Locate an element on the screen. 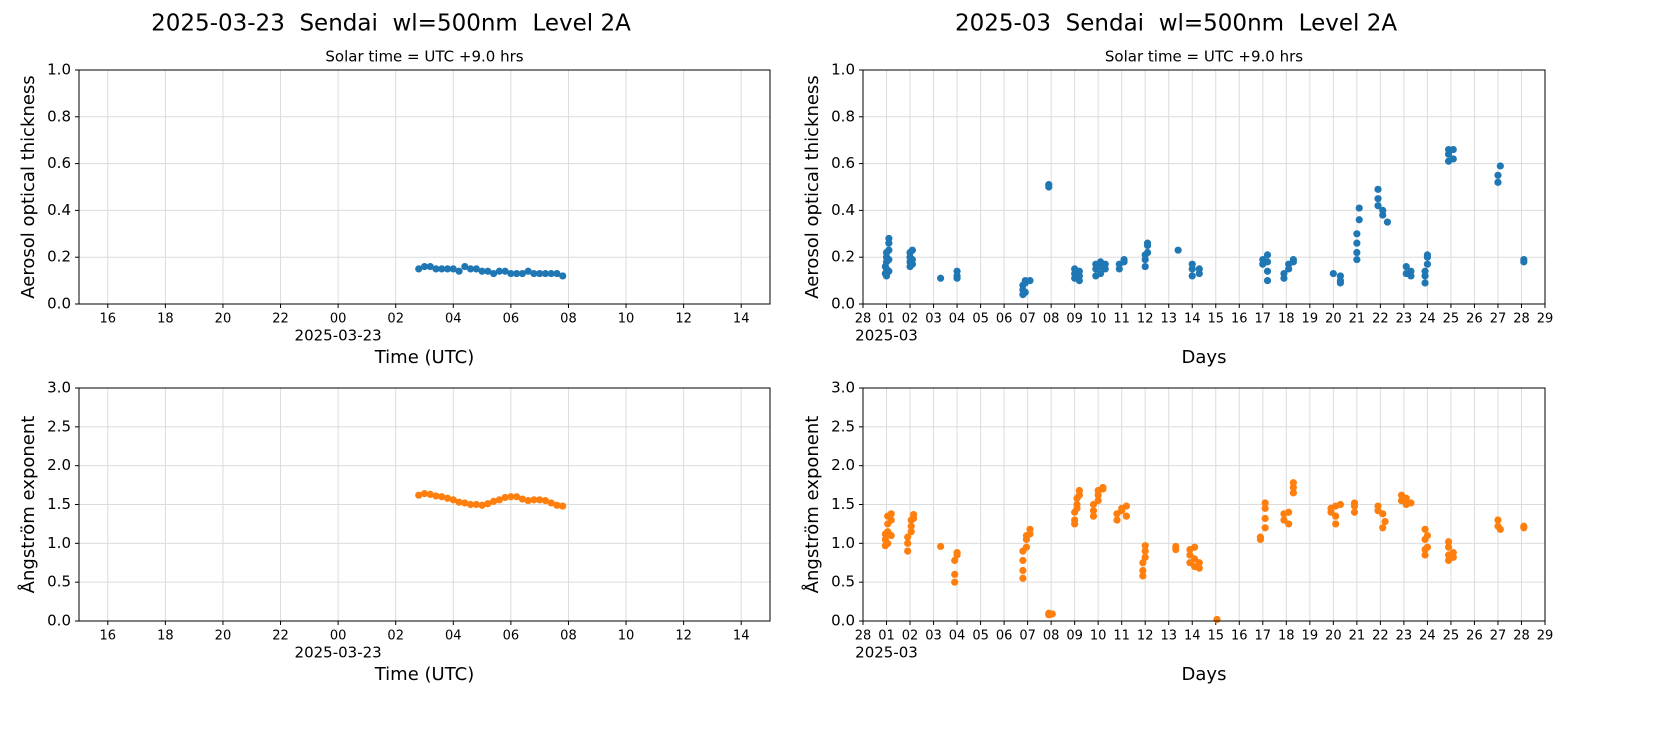  x-tick-label: 06 is located at coordinates (1004, 636).